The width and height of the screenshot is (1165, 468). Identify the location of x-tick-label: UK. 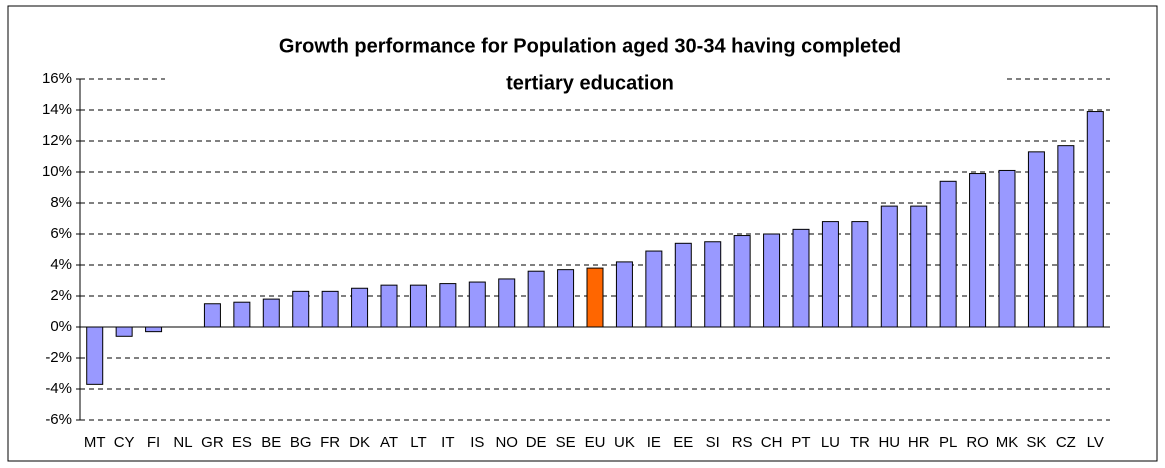
(624, 442).